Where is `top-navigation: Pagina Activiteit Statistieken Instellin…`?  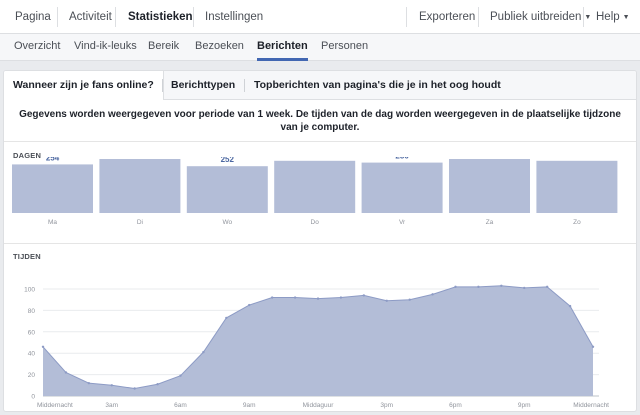
top-navigation: Pagina Activiteit Statistieken Instellin… is located at coordinates (320, 17).